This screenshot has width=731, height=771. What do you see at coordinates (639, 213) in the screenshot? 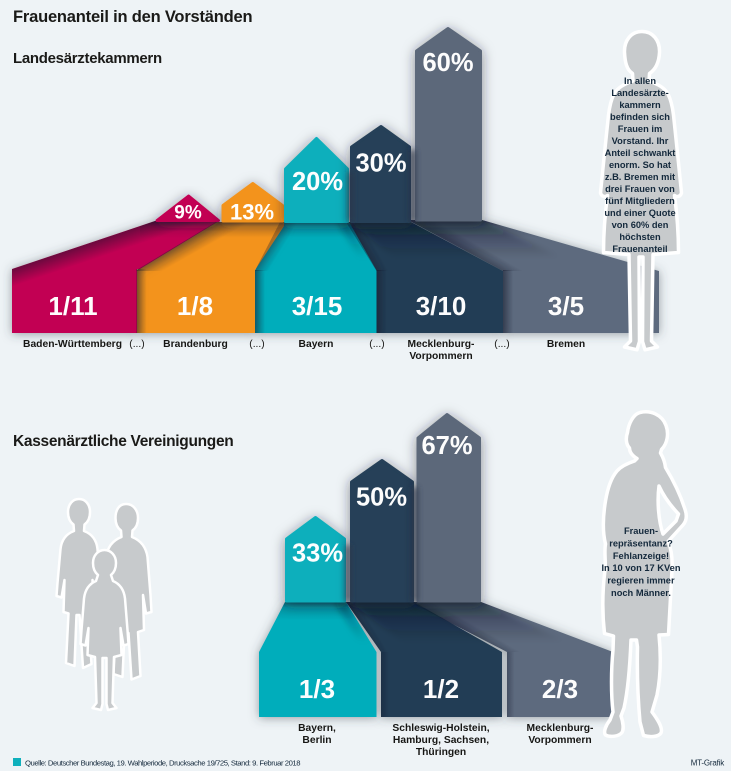
I see `svg-text: und einer Quote` at bounding box center [639, 213].